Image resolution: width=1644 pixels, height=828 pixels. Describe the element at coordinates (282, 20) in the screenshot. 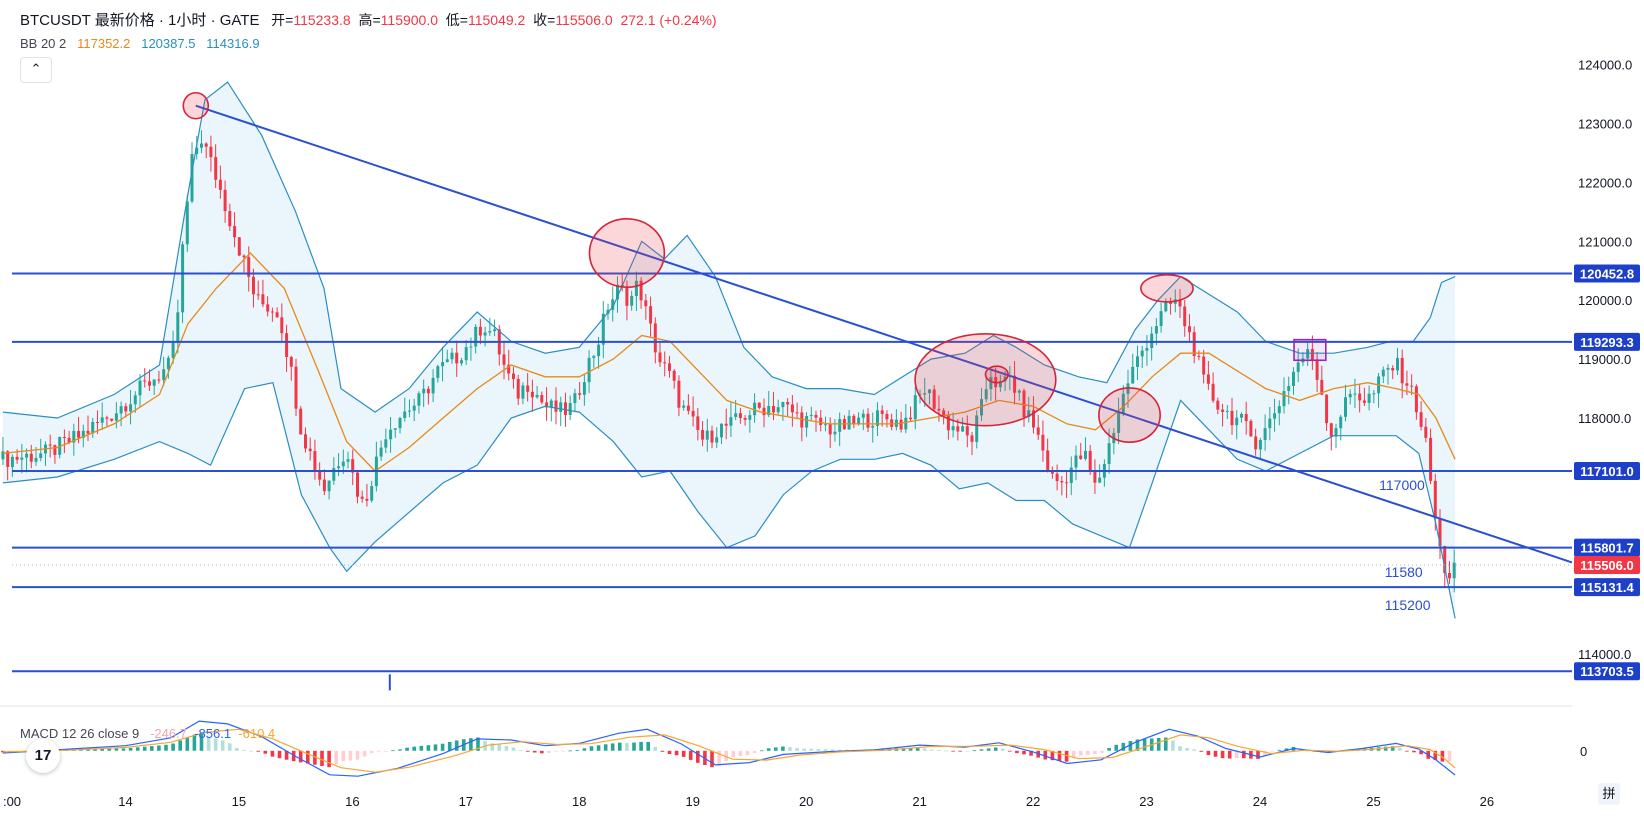

I see `open-label: 开=` at that location.